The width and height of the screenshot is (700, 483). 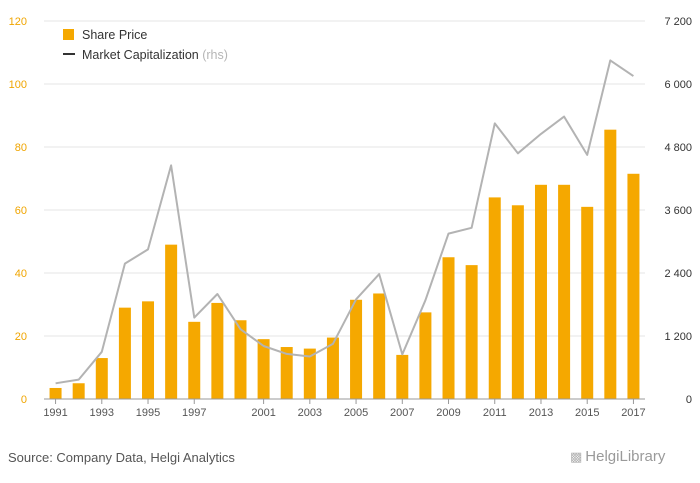 What do you see at coordinates (55, 413) in the screenshot?
I see `x-tick-label: 1991` at bounding box center [55, 413].